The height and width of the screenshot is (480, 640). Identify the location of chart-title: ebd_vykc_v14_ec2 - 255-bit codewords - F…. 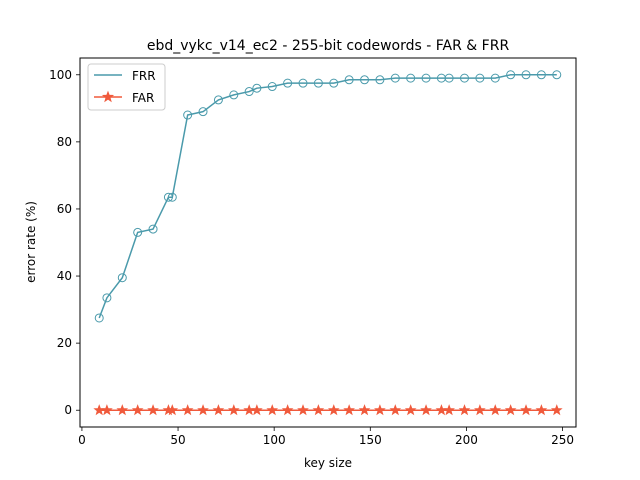
(328, 46).